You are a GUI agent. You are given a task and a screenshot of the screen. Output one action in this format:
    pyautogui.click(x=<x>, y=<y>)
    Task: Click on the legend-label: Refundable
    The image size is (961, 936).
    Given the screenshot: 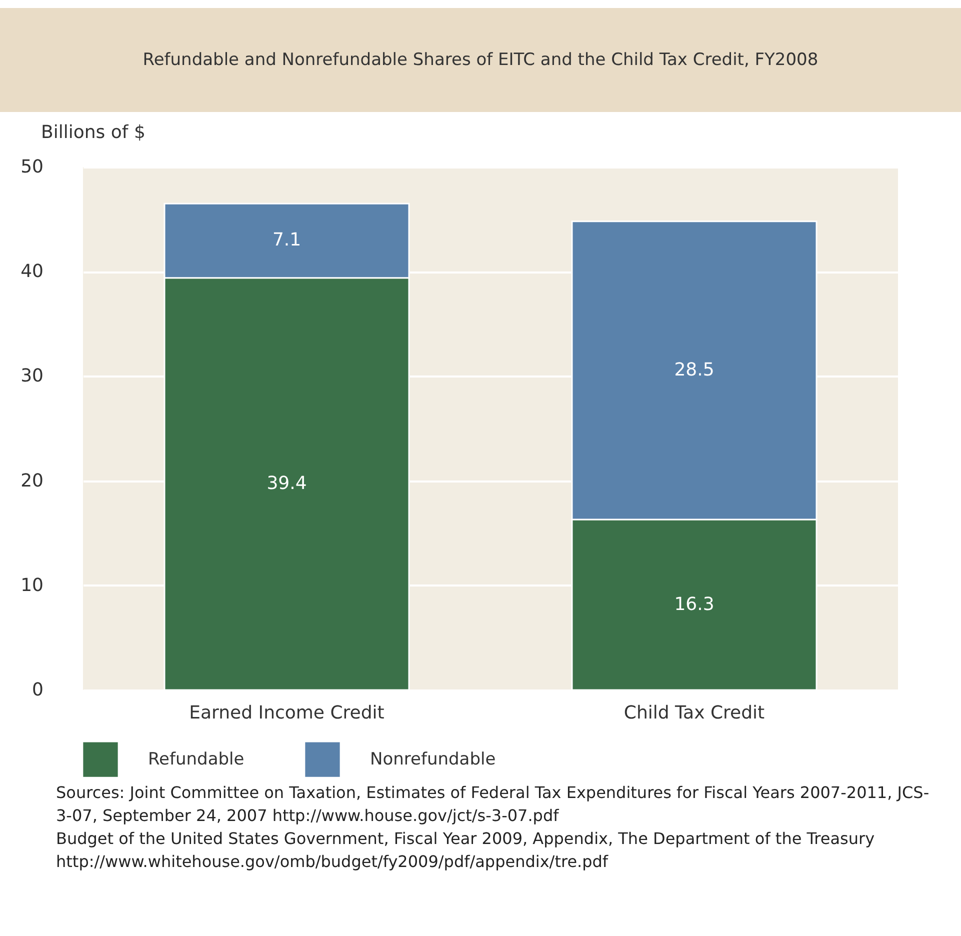 What is the action you would take?
    pyautogui.click(x=196, y=760)
    